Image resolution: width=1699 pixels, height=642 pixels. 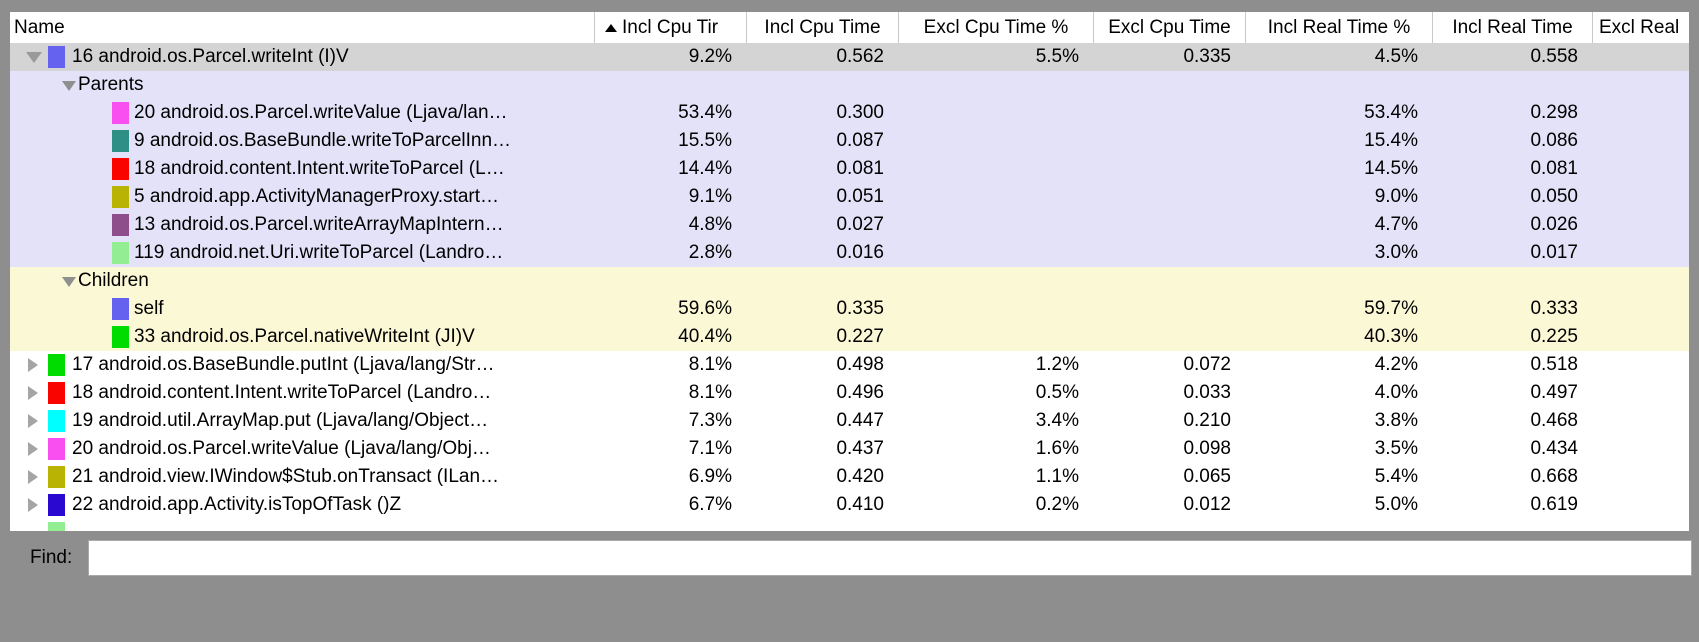 What do you see at coordinates (1396, 448) in the screenshot?
I see `value-cell-incl-real-time-pct: 3.5%` at bounding box center [1396, 448].